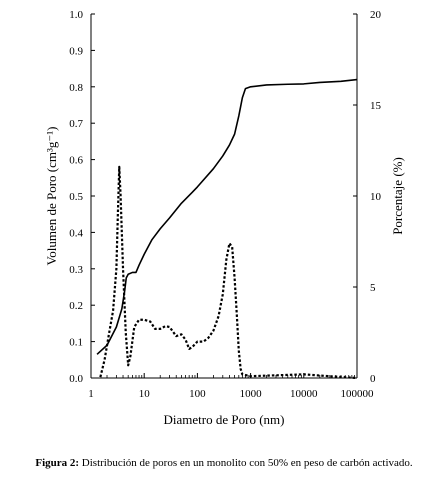  What do you see at coordinates (76, 88) in the screenshot?
I see `y-left-tick-label: 0.8` at bounding box center [76, 88].